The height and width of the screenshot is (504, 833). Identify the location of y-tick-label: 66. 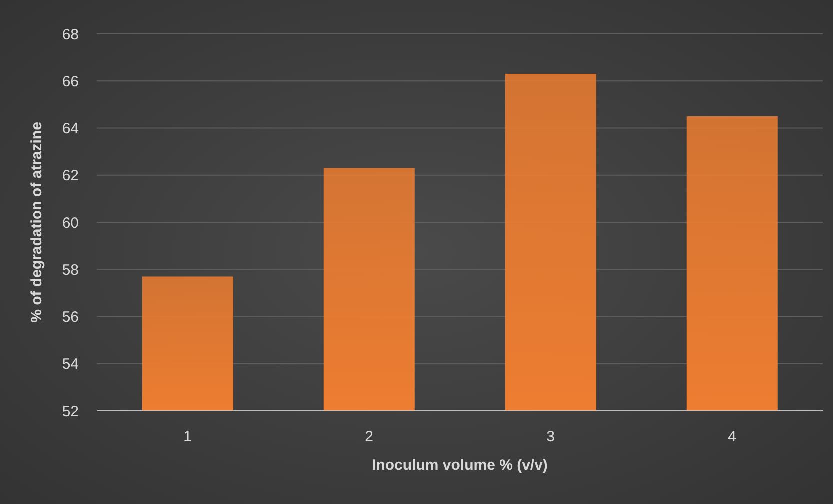
(70, 81).